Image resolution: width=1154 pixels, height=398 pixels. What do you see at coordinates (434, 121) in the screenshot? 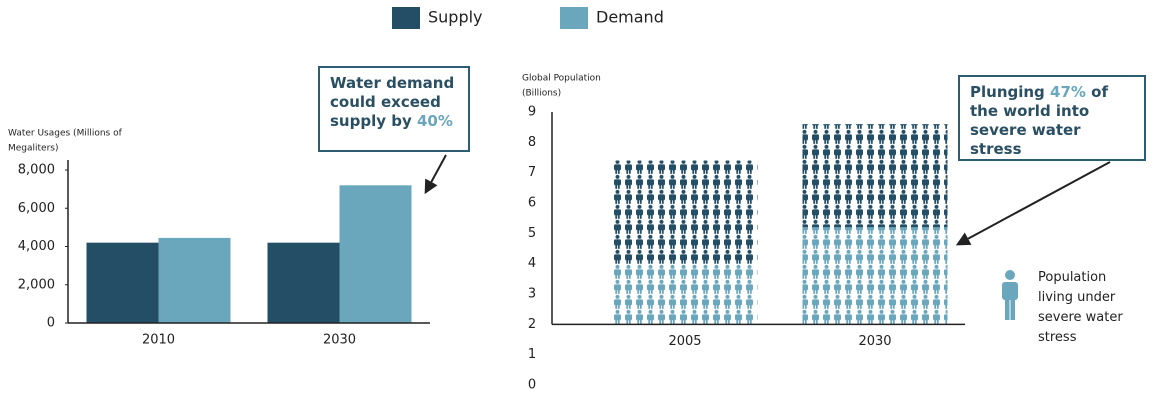
I see `annotation-highlight: 40%` at bounding box center [434, 121].